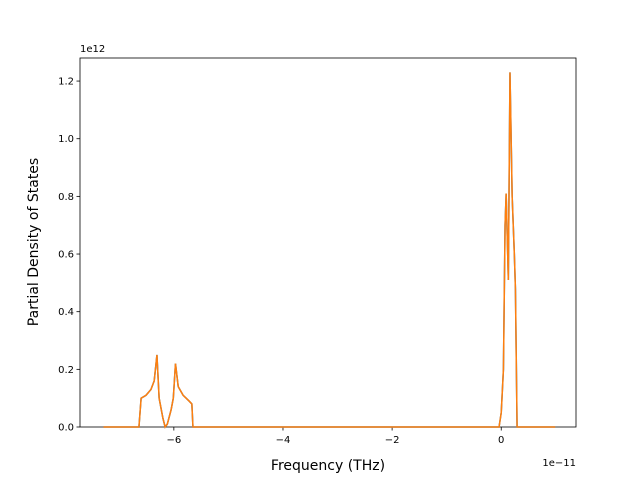  Describe the element at coordinates (328, 466) in the screenshot. I see `x-axis-label: Frequency (THz)` at that location.